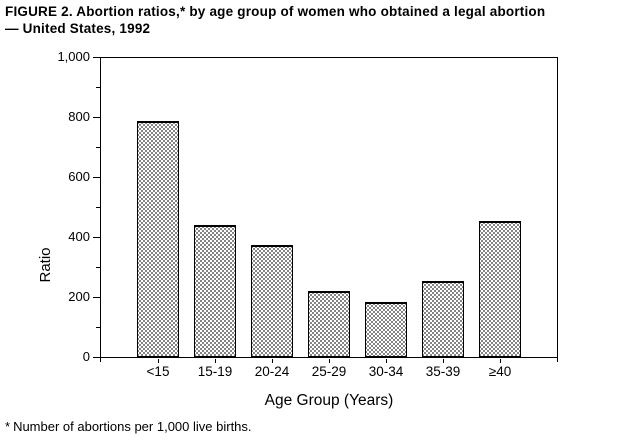  I want to click on bar-<15, so click(158, 238).